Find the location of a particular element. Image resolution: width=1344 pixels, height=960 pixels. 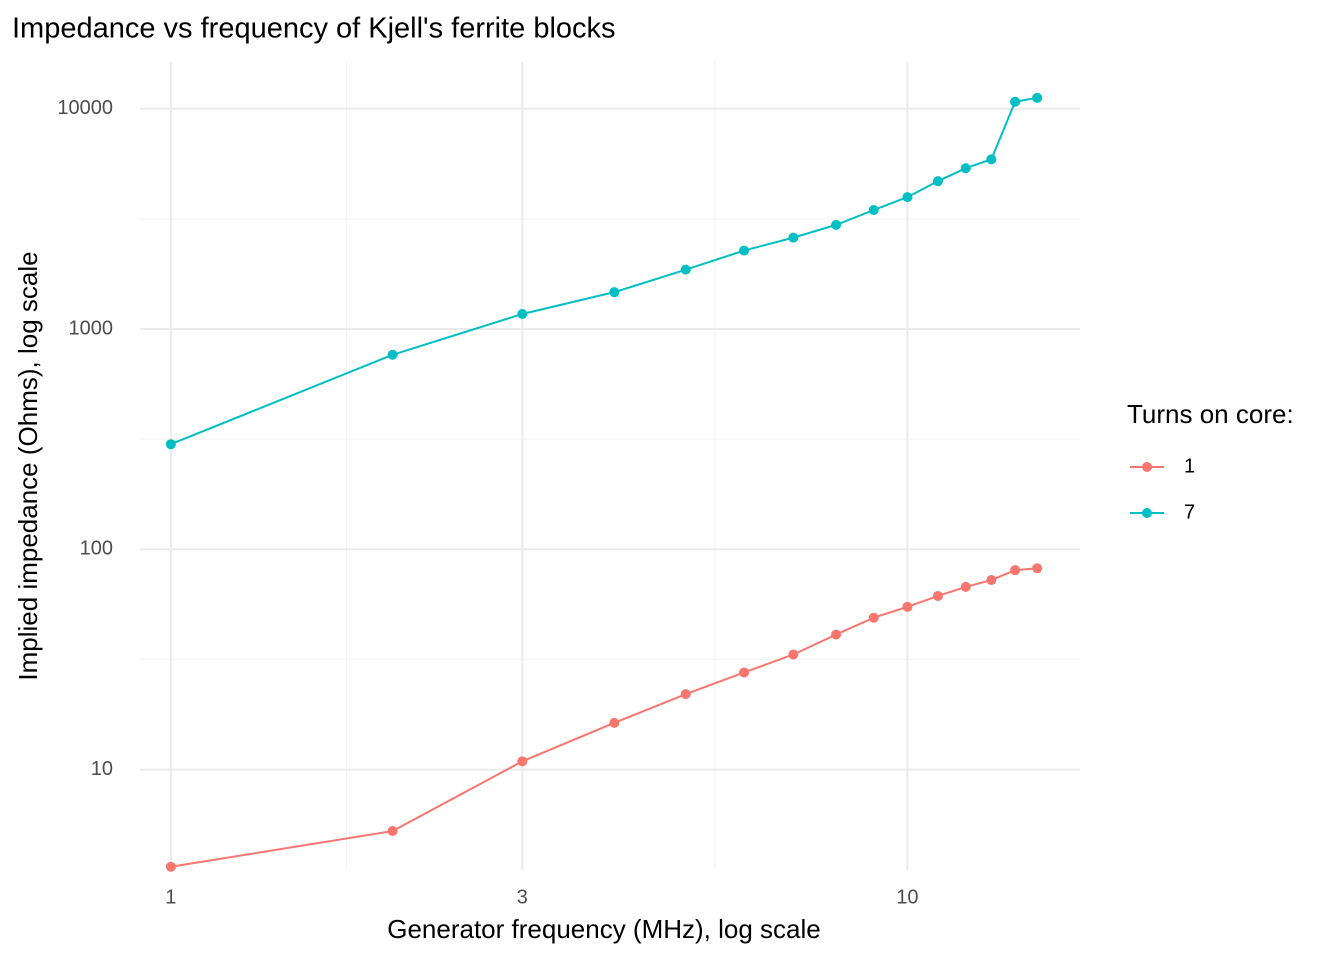

y-axis-title: Implied impedance (Ohms), log scale is located at coordinates (28, 465).